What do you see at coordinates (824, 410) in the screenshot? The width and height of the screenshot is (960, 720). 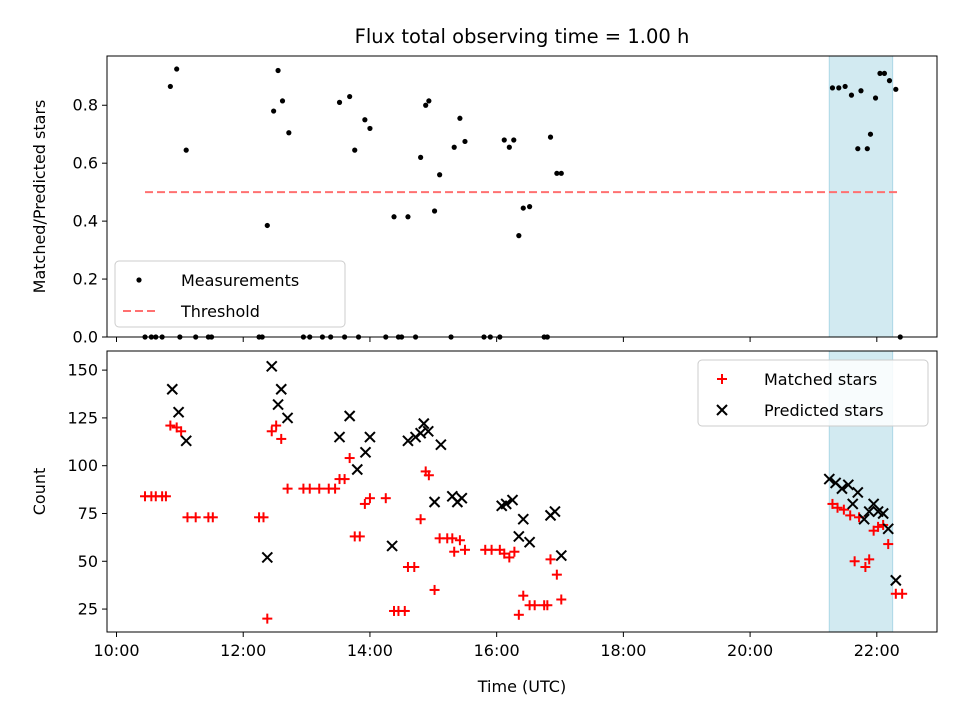 I see `legend-label: Predicted stars` at bounding box center [824, 410].